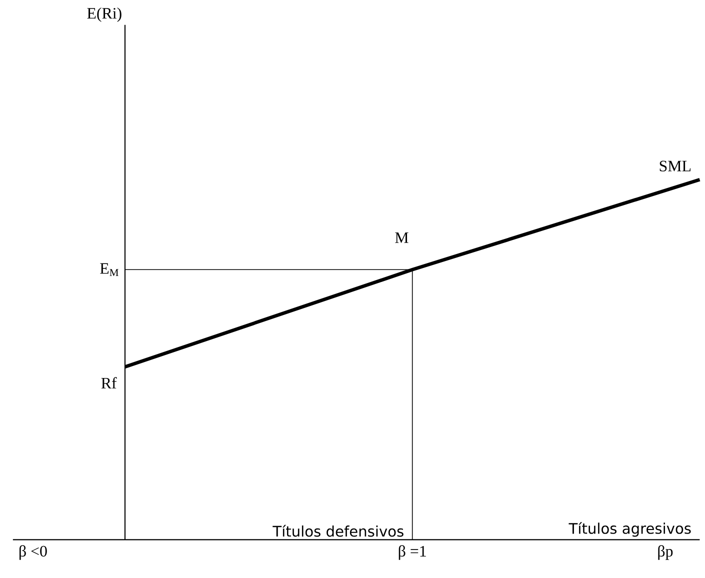  What do you see at coordinates (412, 552) in the screenshot?
I see `text: β =1` at bounding box center [412, 552].